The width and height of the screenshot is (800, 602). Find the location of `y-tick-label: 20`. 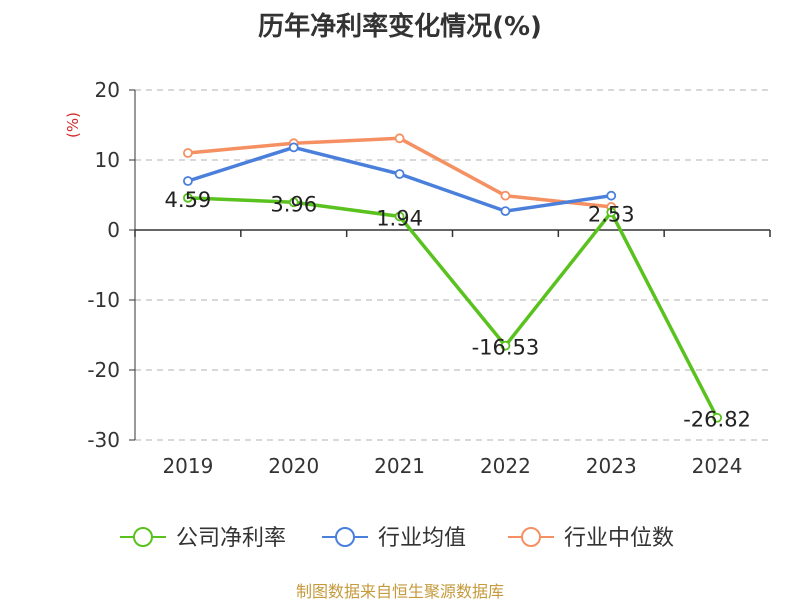

y-tick-label: 20 is located at coordinates (107, 90).